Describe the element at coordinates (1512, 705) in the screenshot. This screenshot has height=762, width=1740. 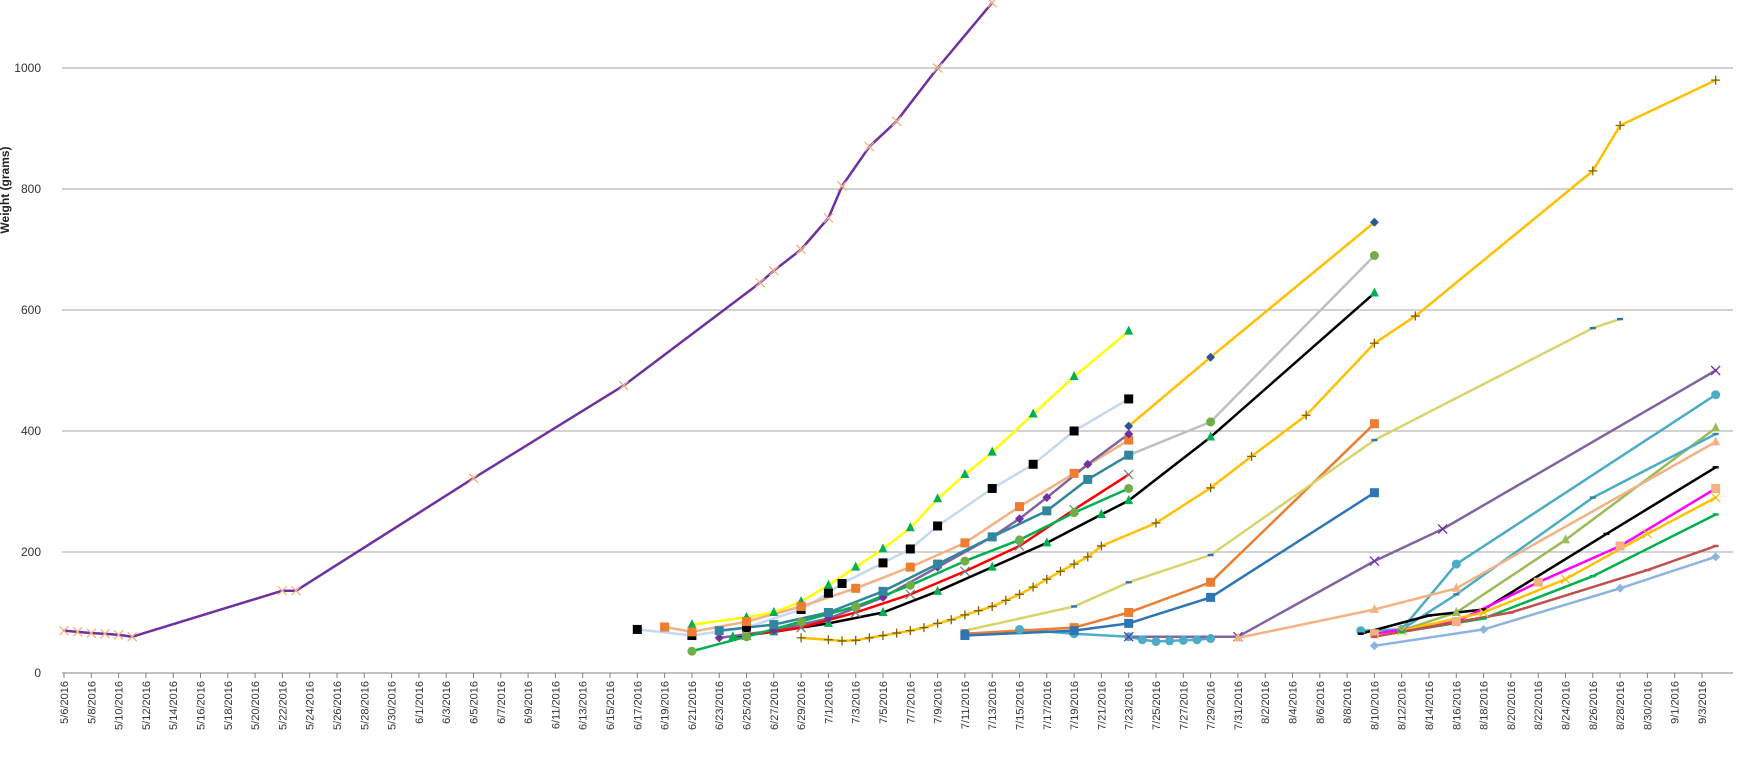
I see `x-tick-label: 8/20/2016` at that location.